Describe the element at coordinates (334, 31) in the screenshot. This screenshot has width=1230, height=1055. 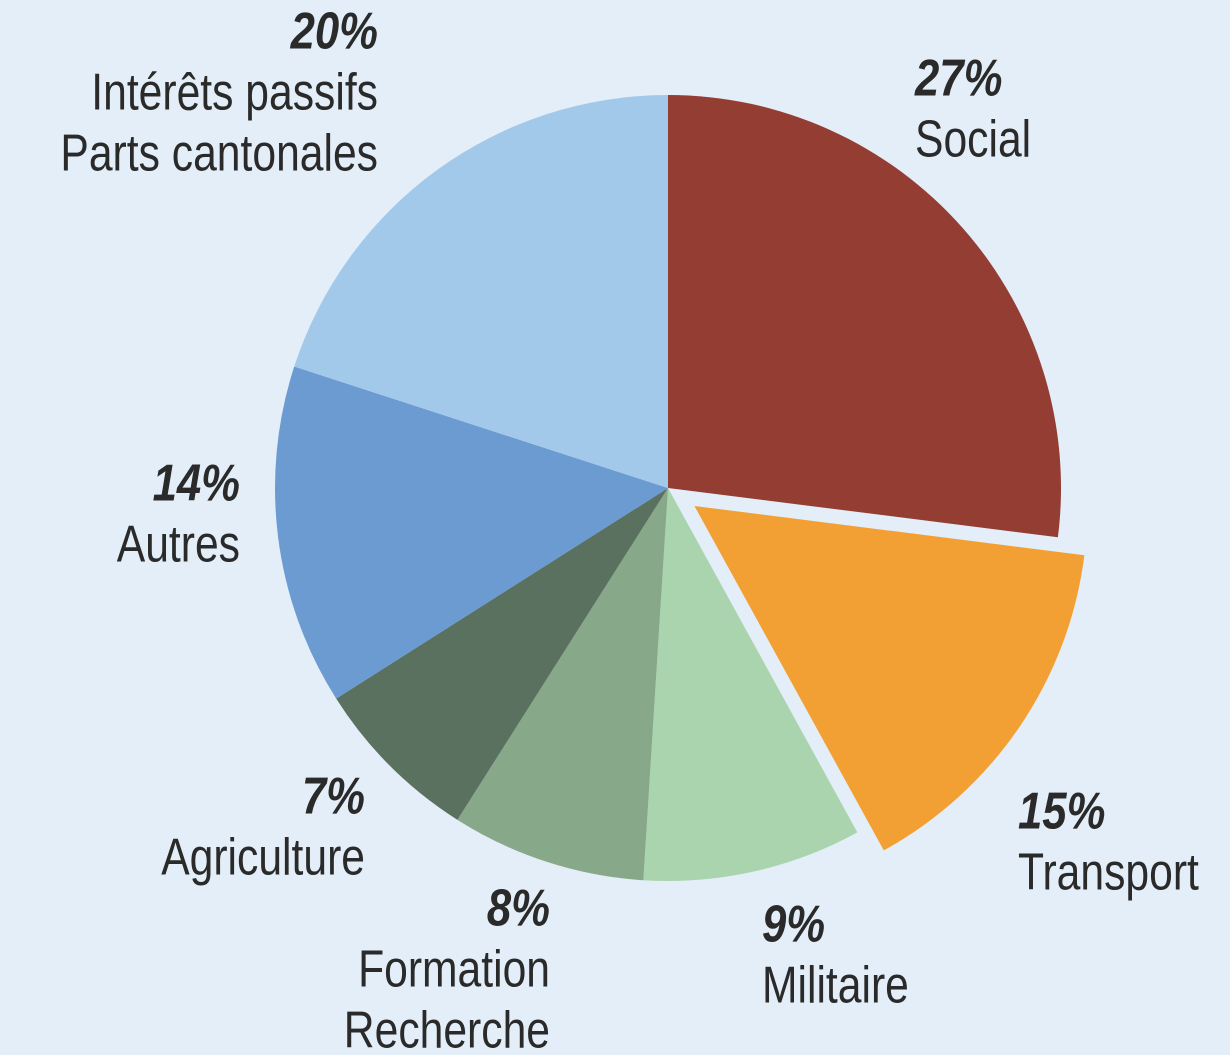
I see `value-label: 20%` at that location.